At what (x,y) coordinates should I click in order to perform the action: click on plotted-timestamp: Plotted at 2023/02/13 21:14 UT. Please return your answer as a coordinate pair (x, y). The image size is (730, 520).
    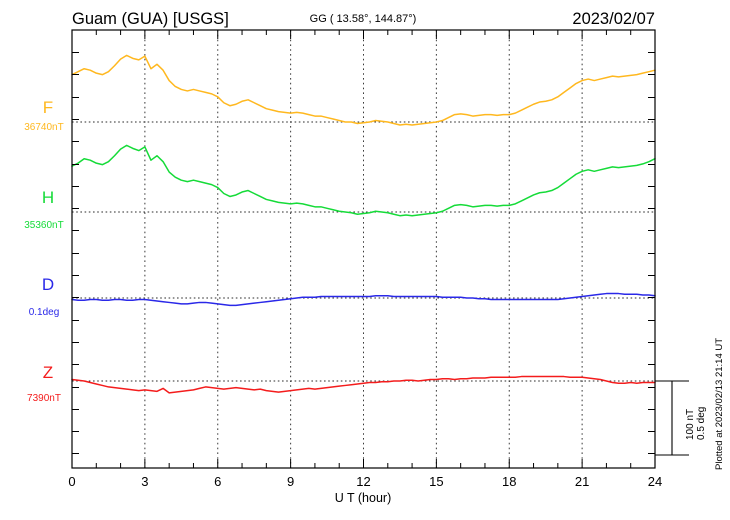
    Looking at the image, I should click on (719, 404).